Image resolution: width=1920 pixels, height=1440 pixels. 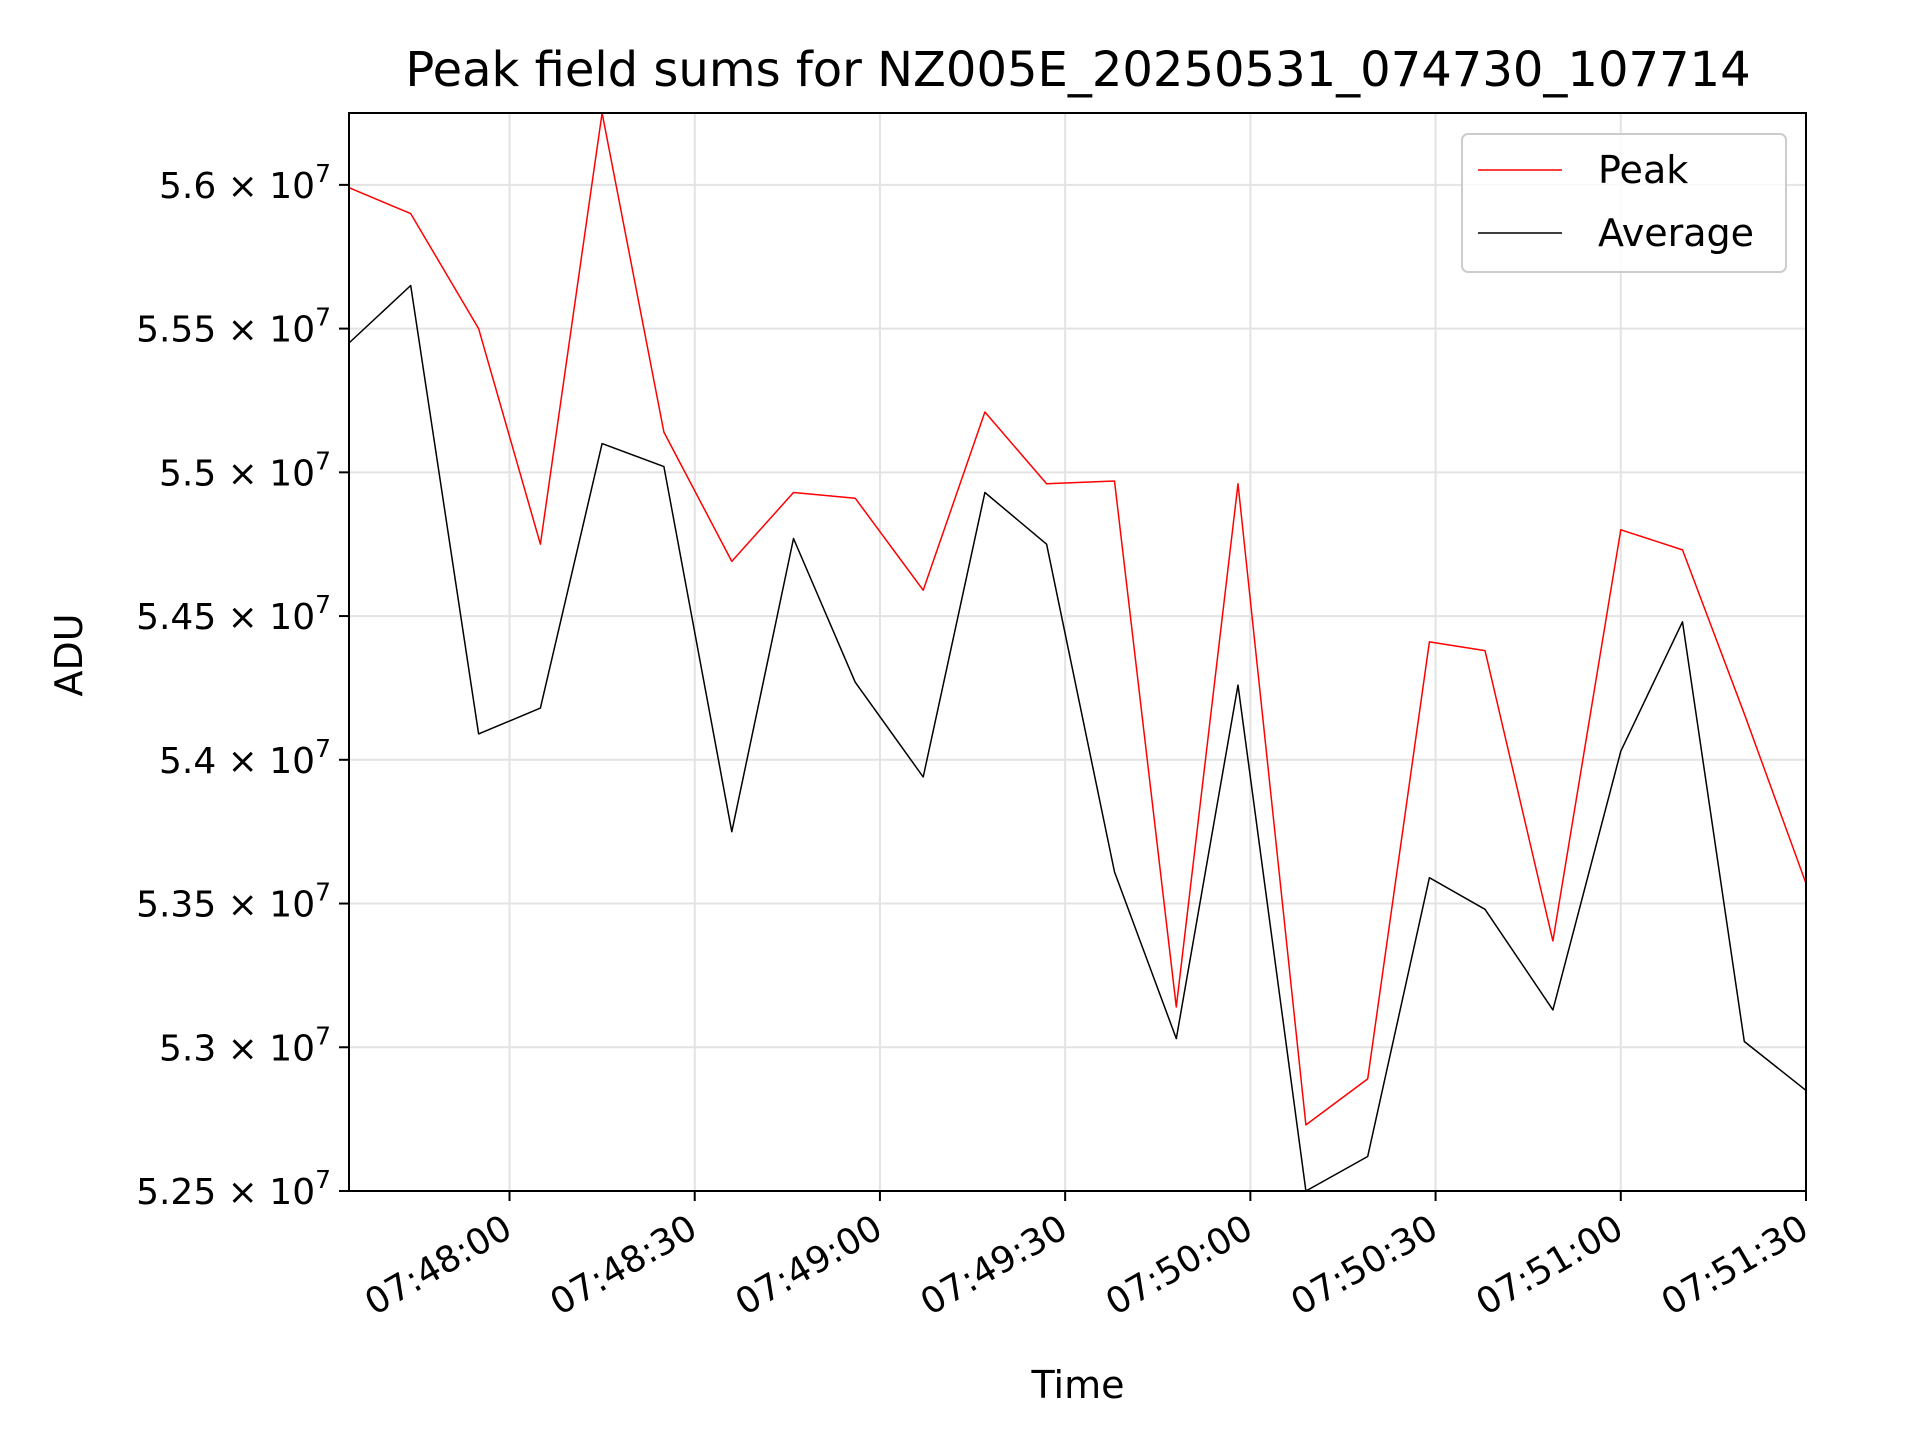 I want to click on x-axis-label: Time, so click(x=1078, y=1385).